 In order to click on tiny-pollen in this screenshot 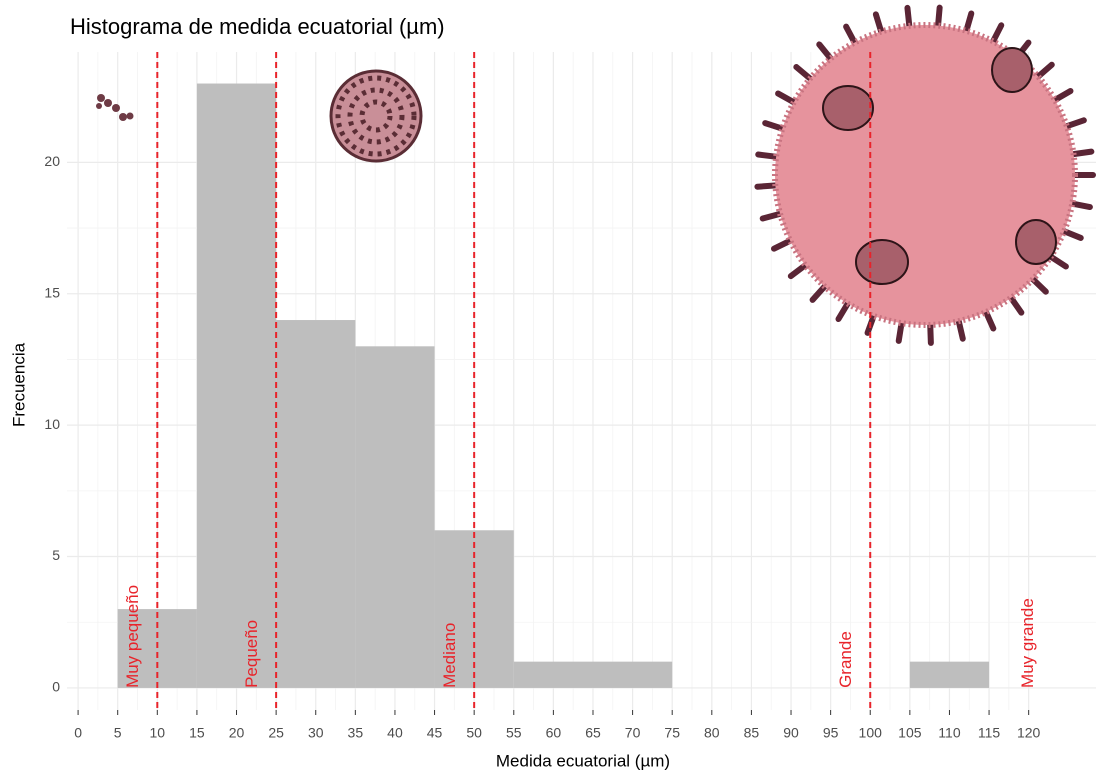, I will do `click(115, 107)`.